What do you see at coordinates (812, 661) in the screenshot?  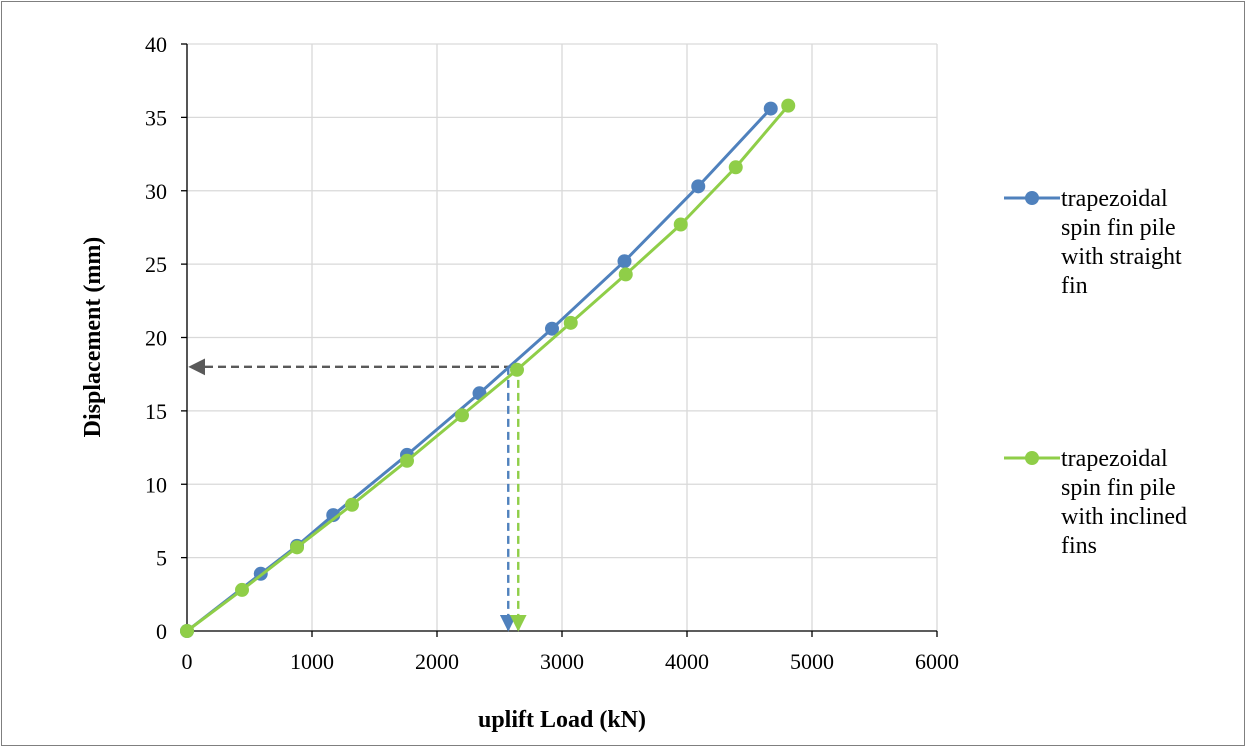 I see `x-tick-label: 5000` at bounding box center [812, 661].